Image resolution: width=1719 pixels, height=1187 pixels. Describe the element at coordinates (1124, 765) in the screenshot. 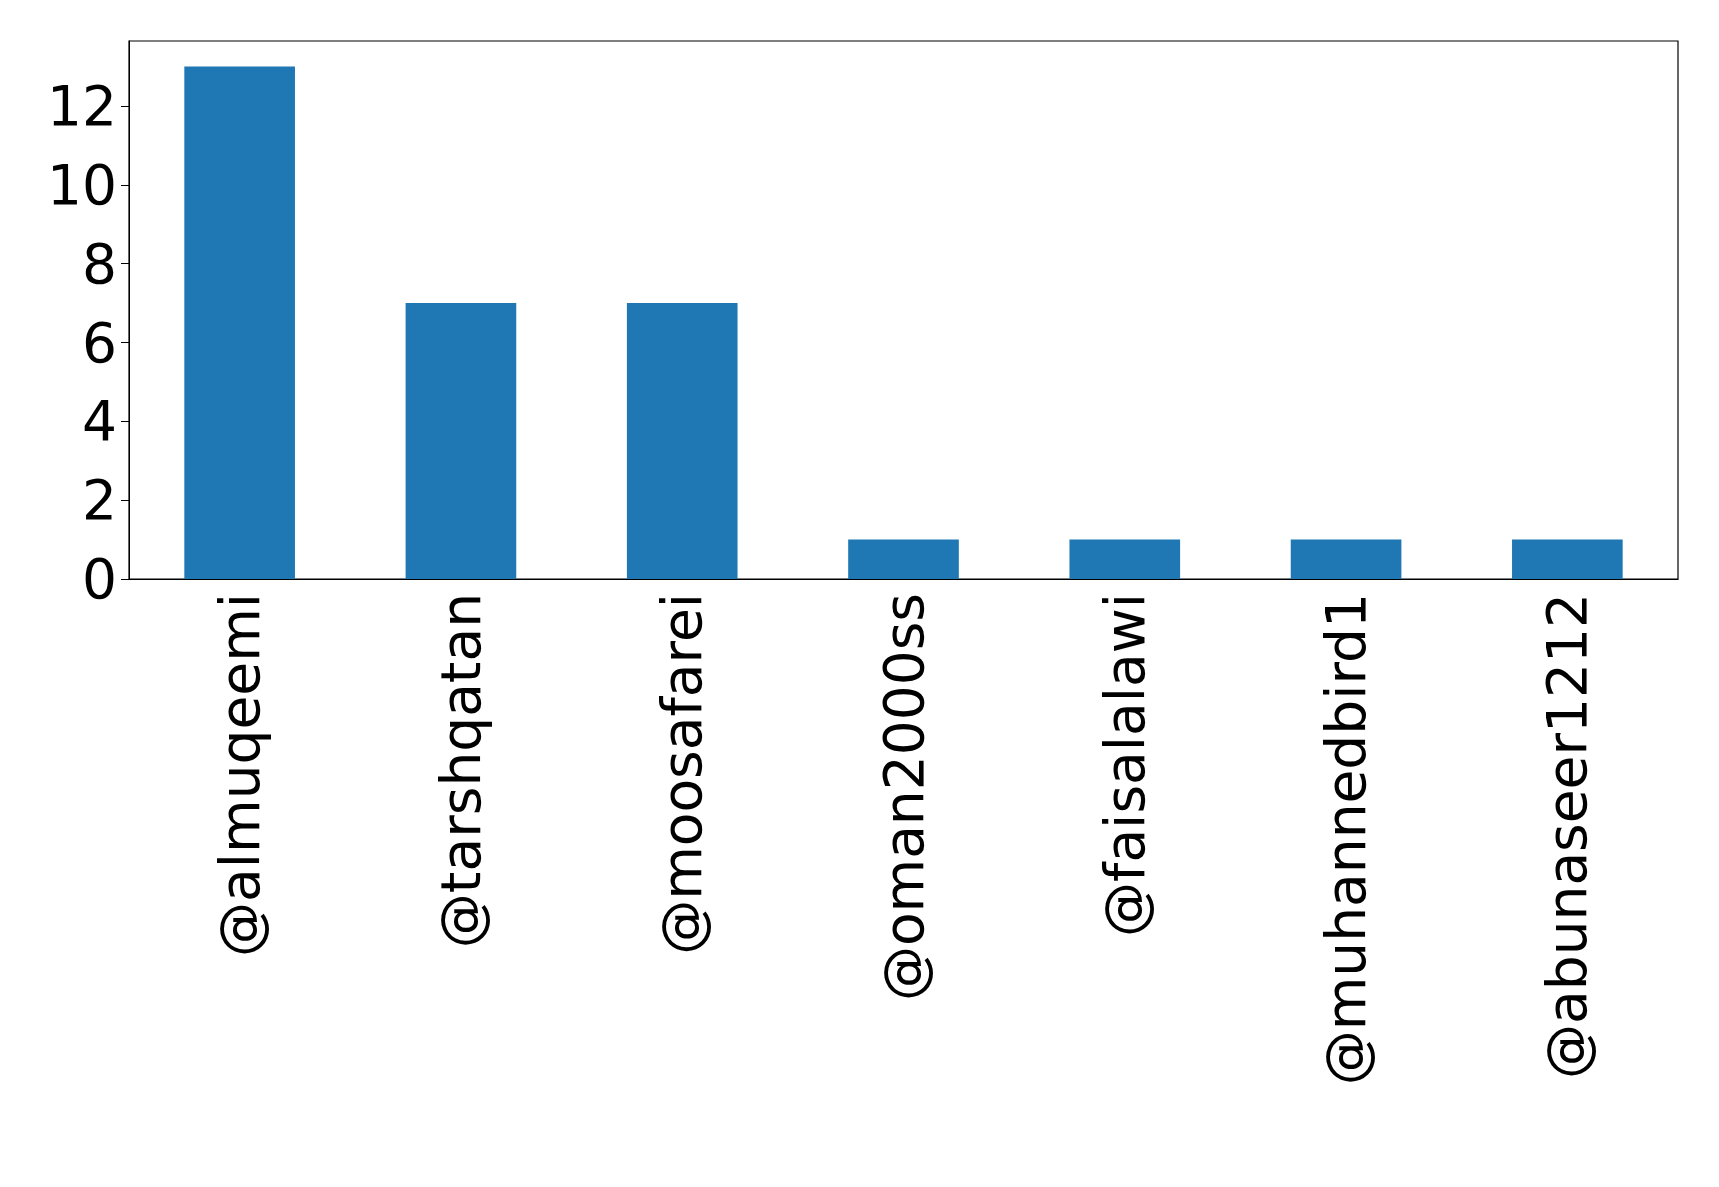

I see `x-tick-label: @faisalalawi` at that location.